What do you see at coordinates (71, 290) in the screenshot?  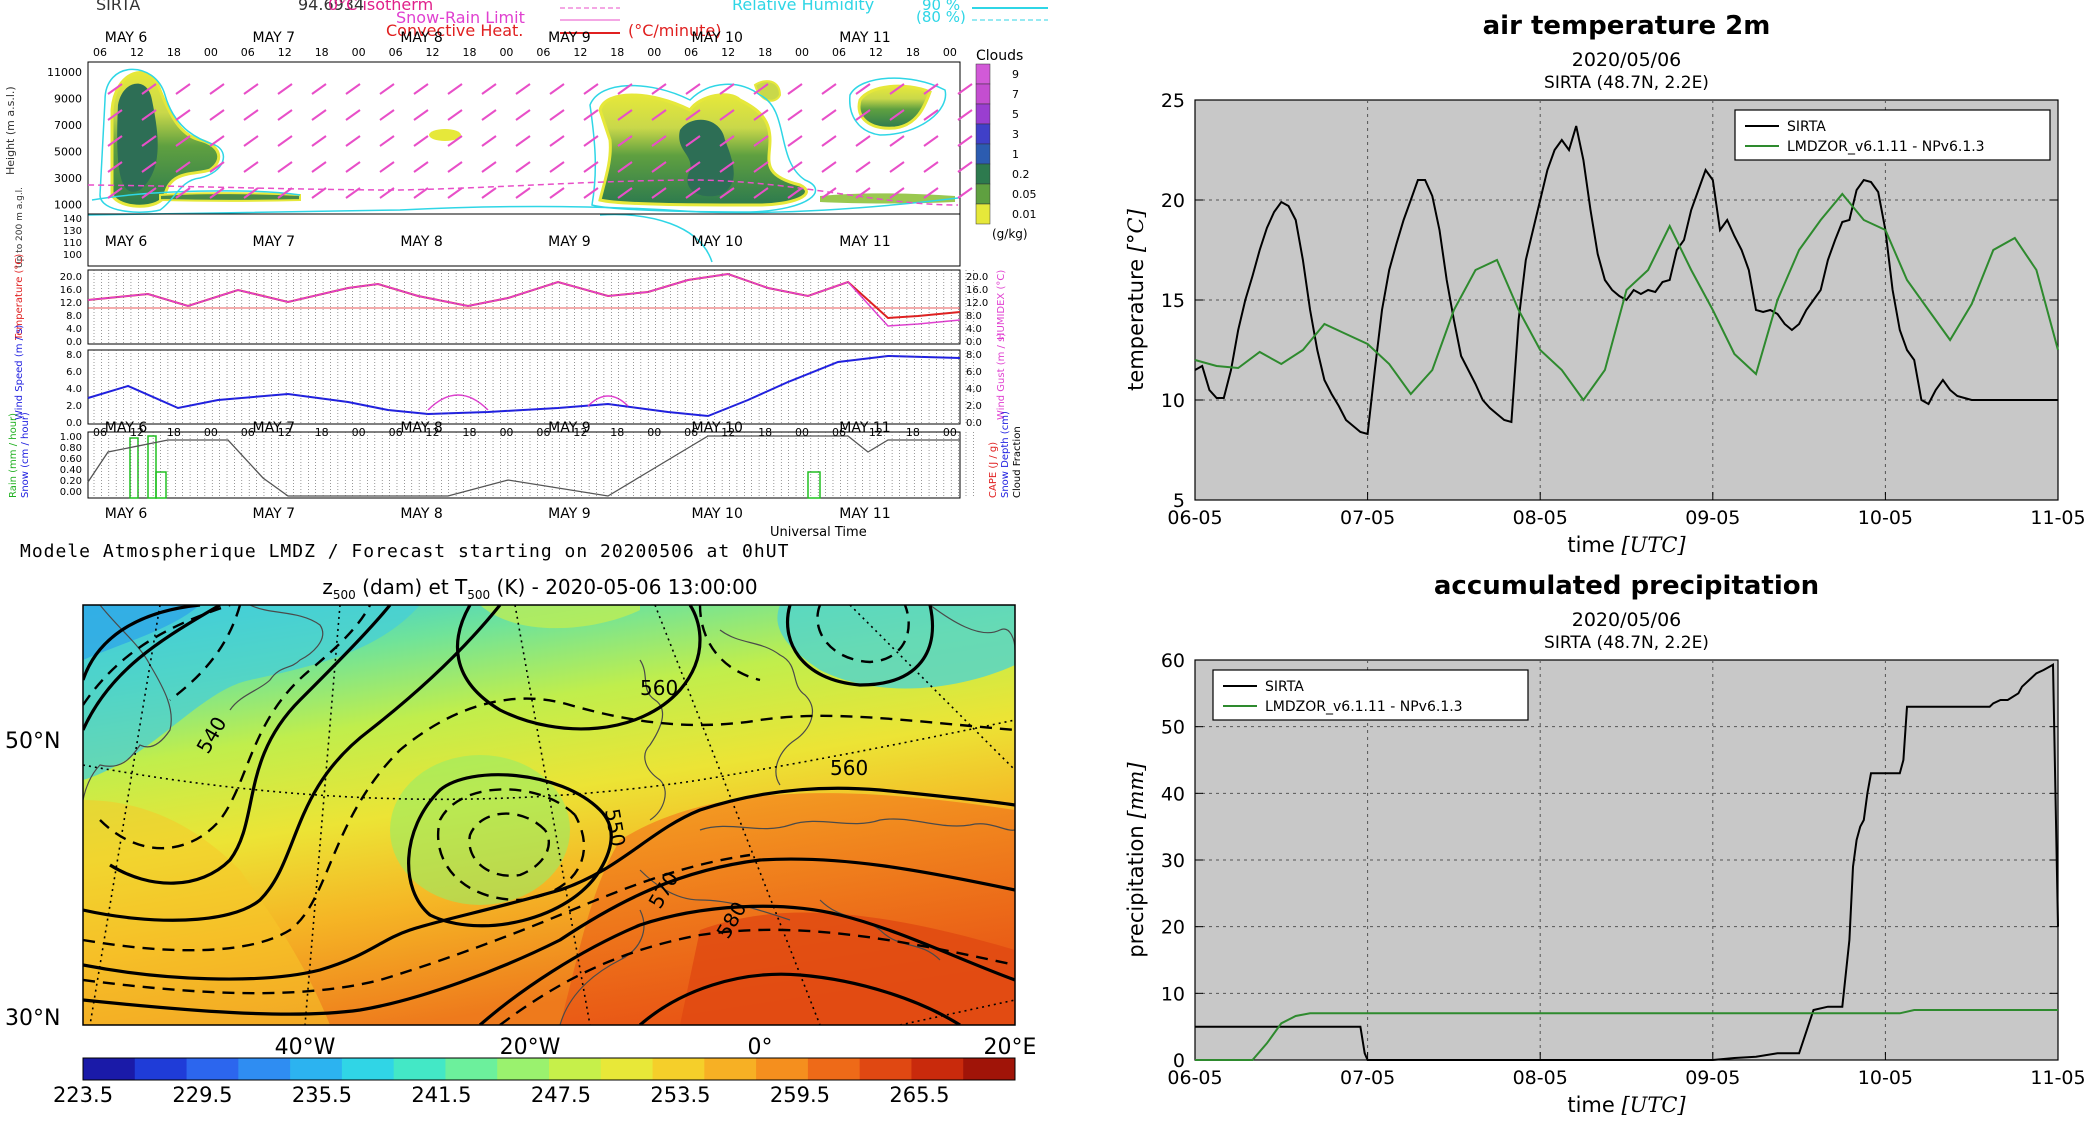 I see `temp-tick: 16.0` at bounding box center [71, 290].